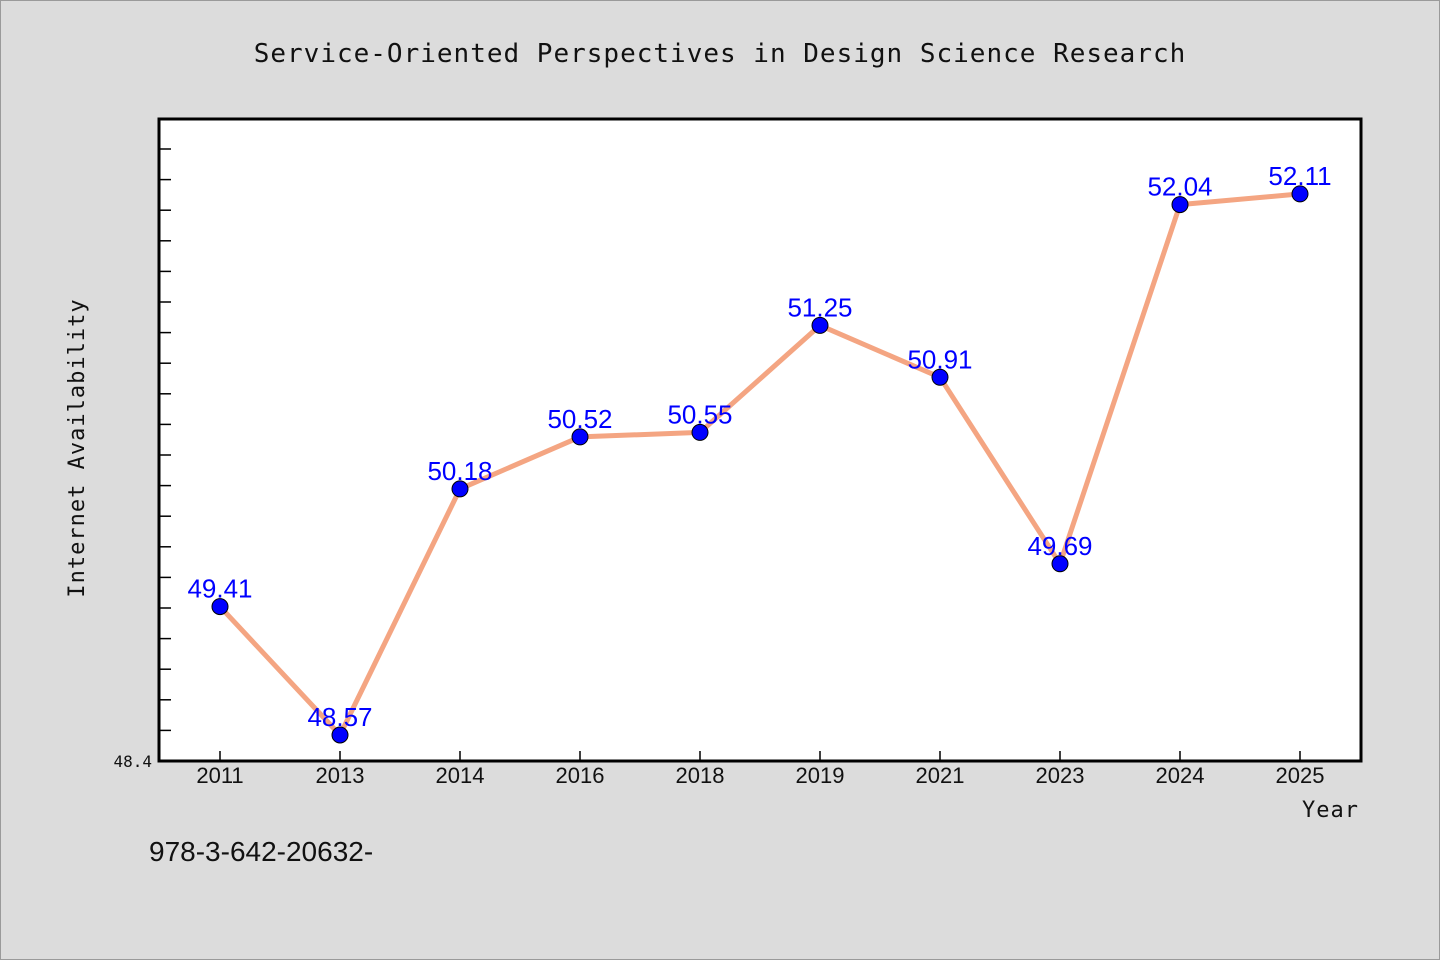 This screenshot has height=960, width=1440. What do you see at coordinates (1179, 187) in the screenshot?
I see `data-point-label: 52.04` at bounding box center [1179, 187].